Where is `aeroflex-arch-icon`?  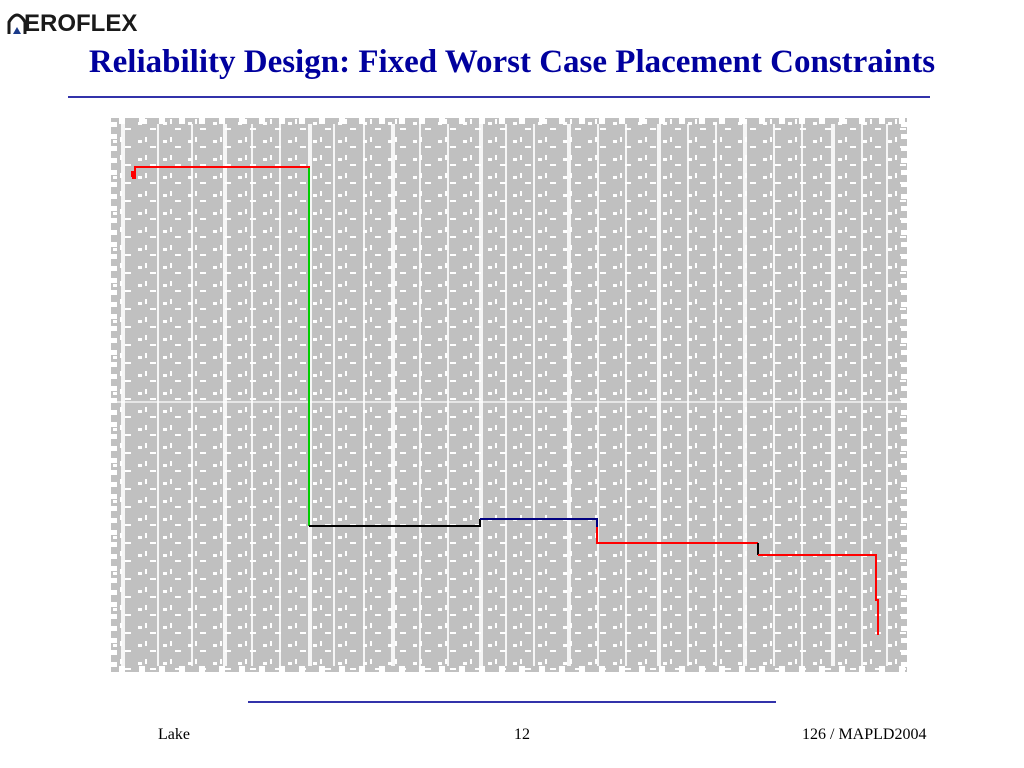 aeroflex-arch-icon is located at coordinates (17, 23).